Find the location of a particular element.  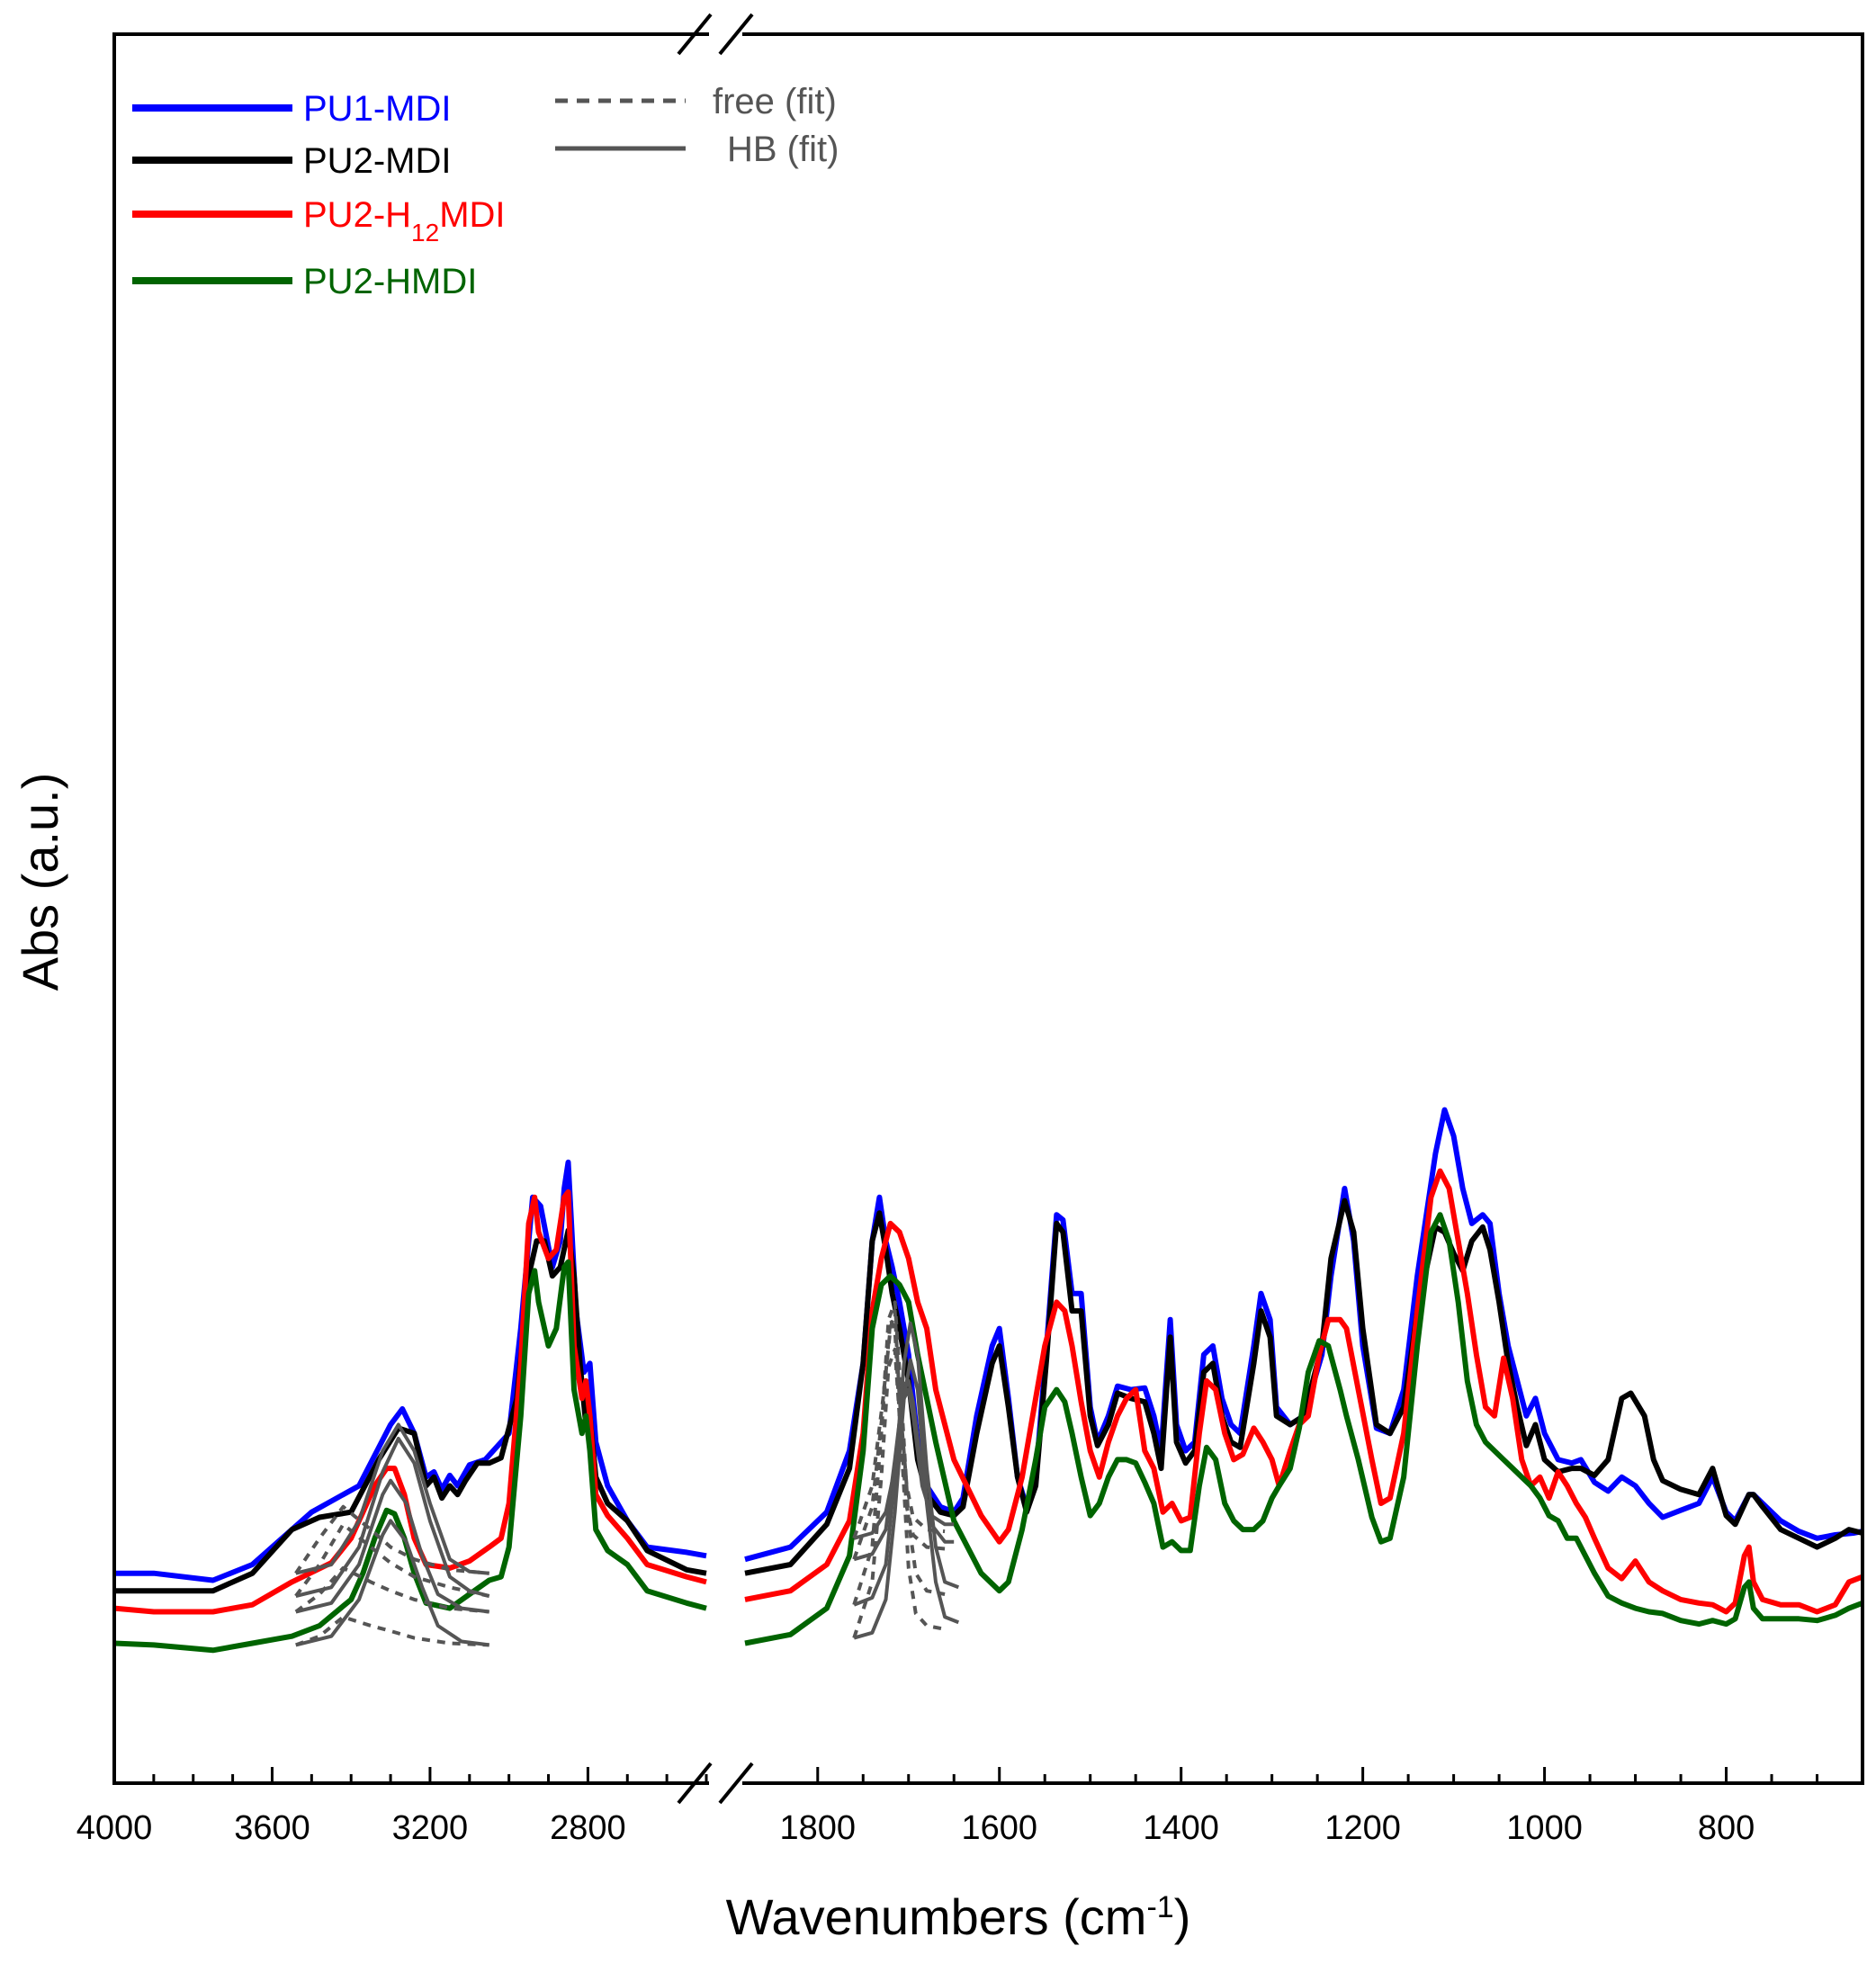

x-axis-ticks: 4000 3600 3200 2800 1800 1600 1400 1200 1000 800 is located at coordinates (947, 1807).